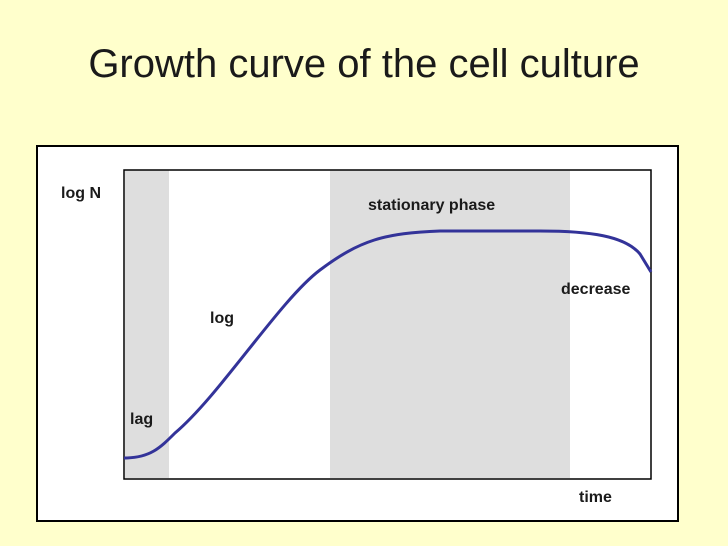 Image resolution: width=728 pixels, height=546 pixels. Describe the element at coordinates (364, 64) in the screenshot. I see `slide-title: Growth curve of the cell culture` at that location.